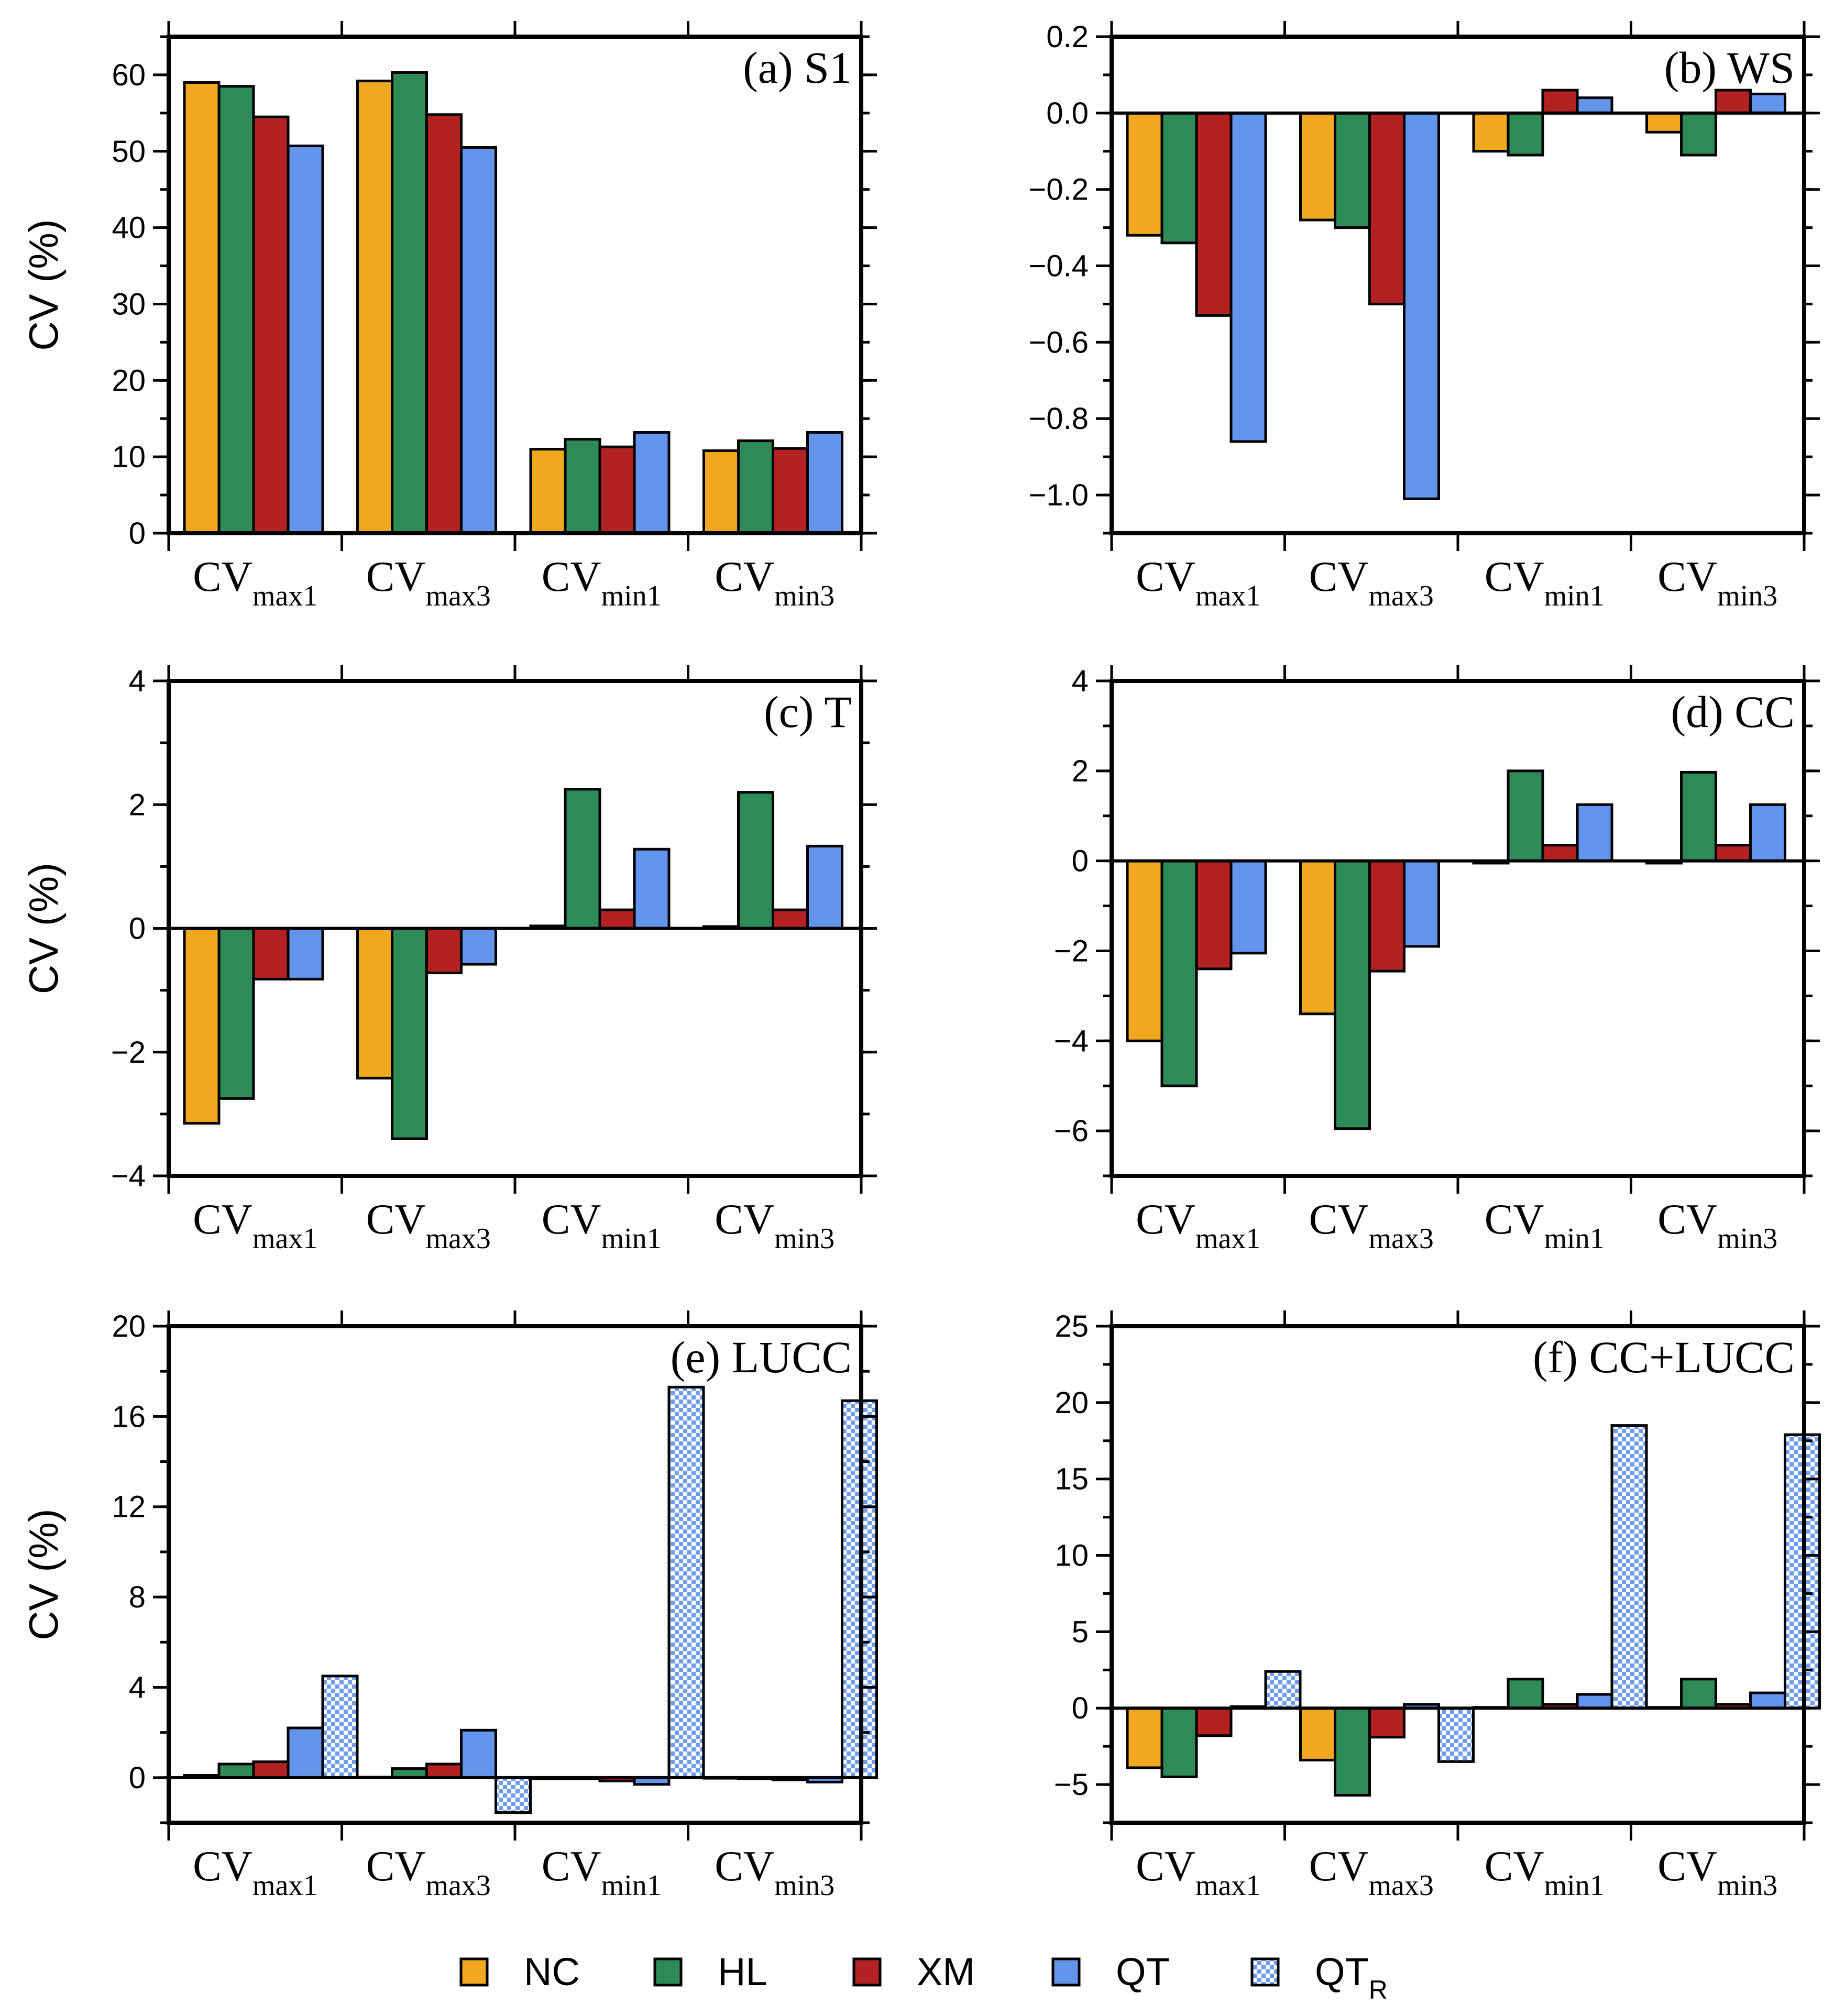 The width and height of the screenshot is (1845, 2016). What do you see at coordinates (668, 1972) in the screenshot?
I see `legend-swatch-hl` at bounding box center [668, 1972].